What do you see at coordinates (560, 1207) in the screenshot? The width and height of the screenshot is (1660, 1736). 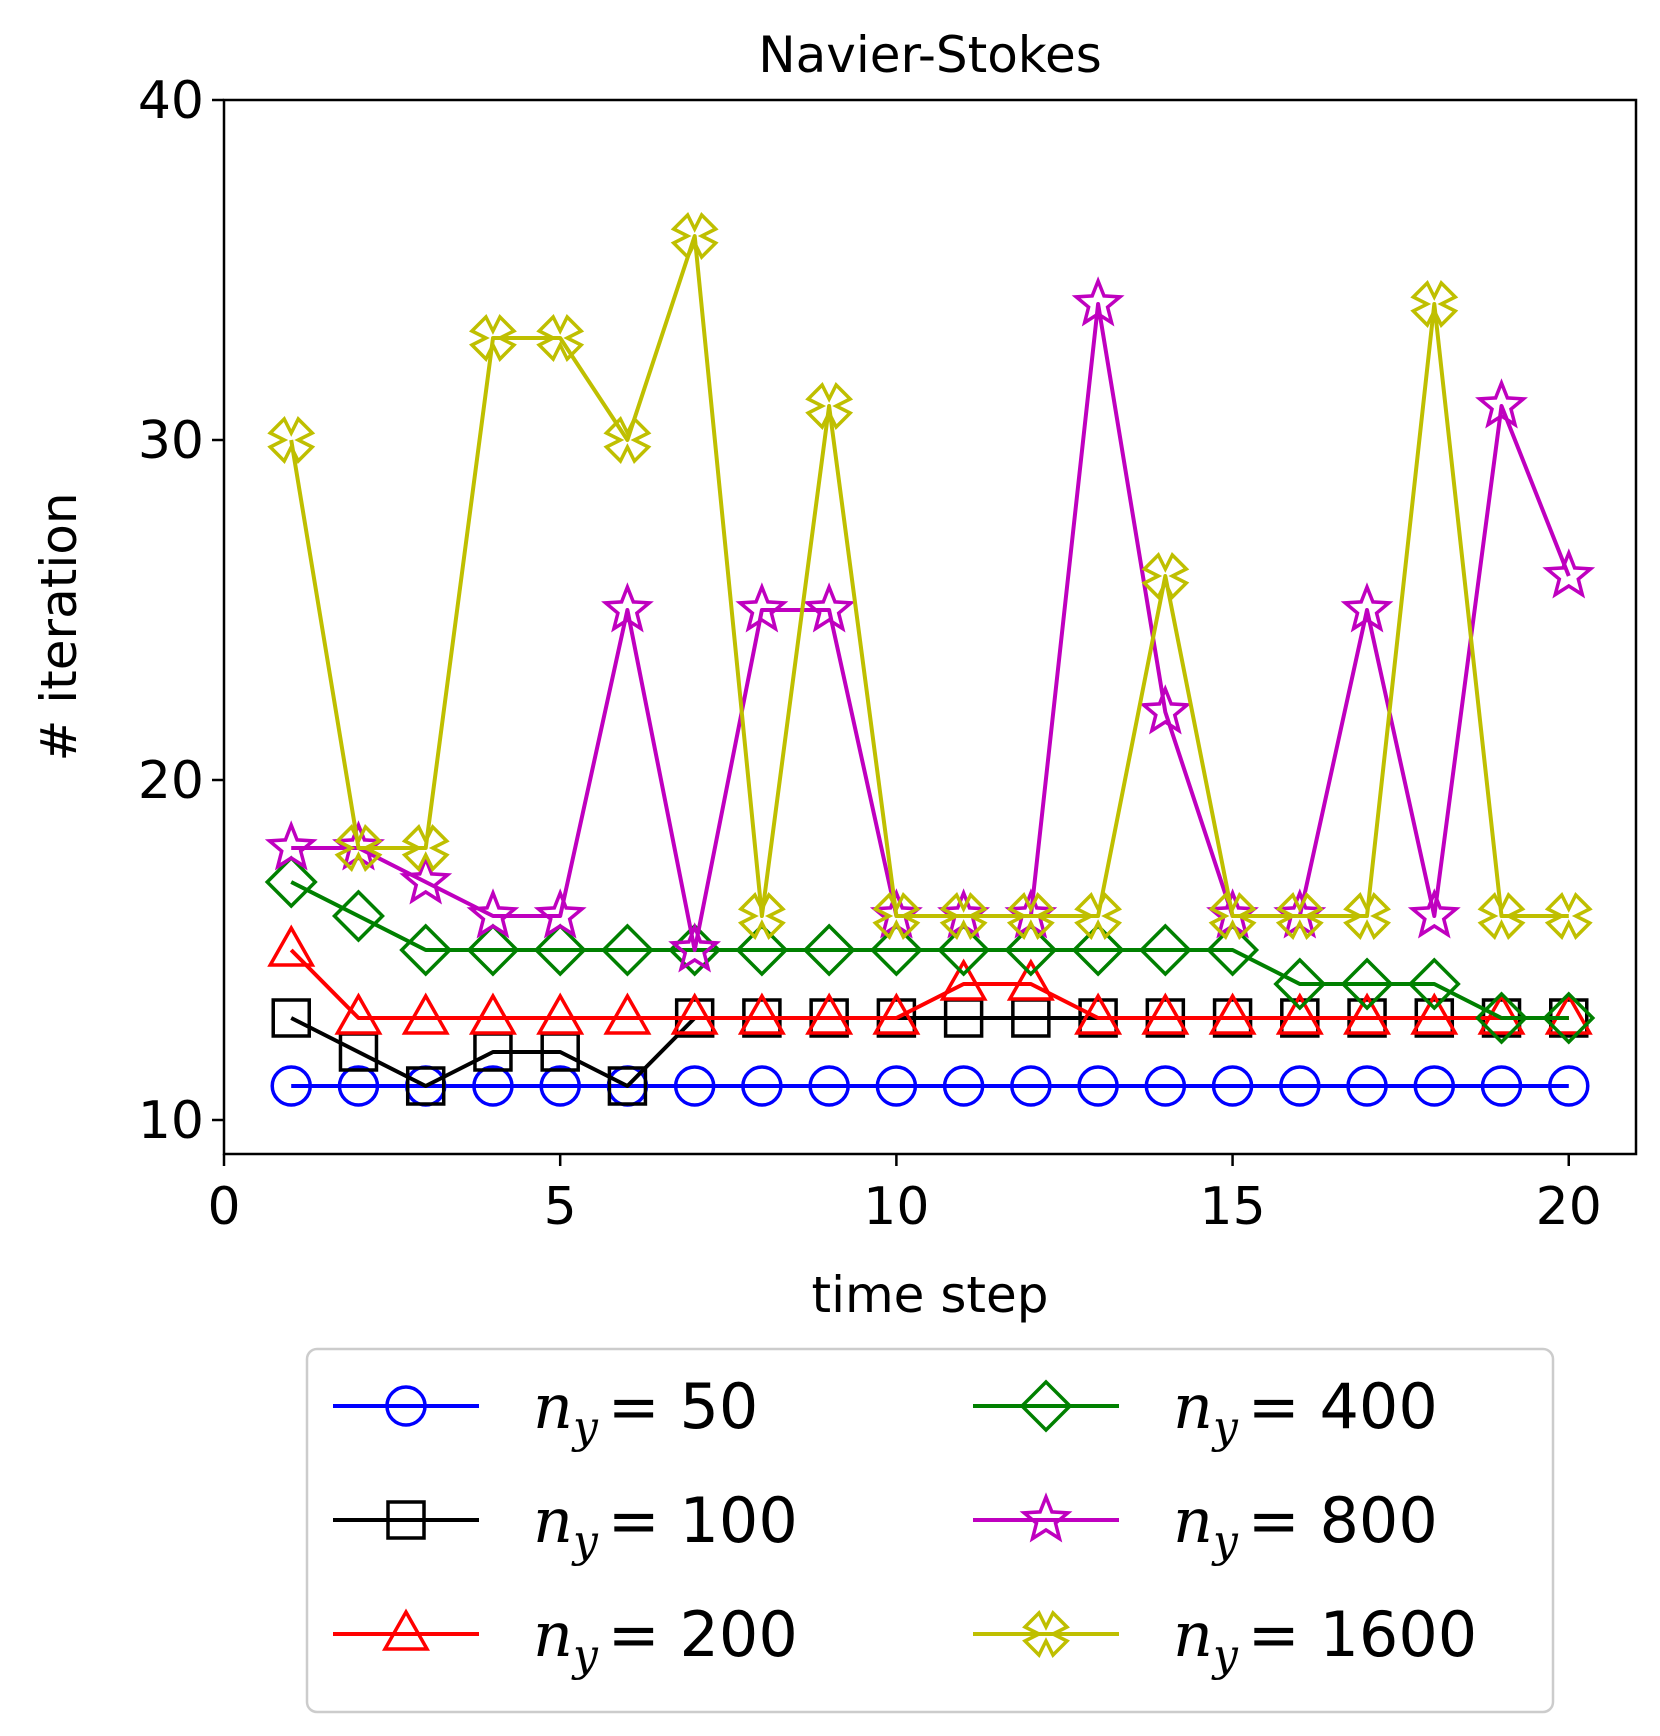 I see `x-tick-label: 5` at bounding box center [560, 1207].